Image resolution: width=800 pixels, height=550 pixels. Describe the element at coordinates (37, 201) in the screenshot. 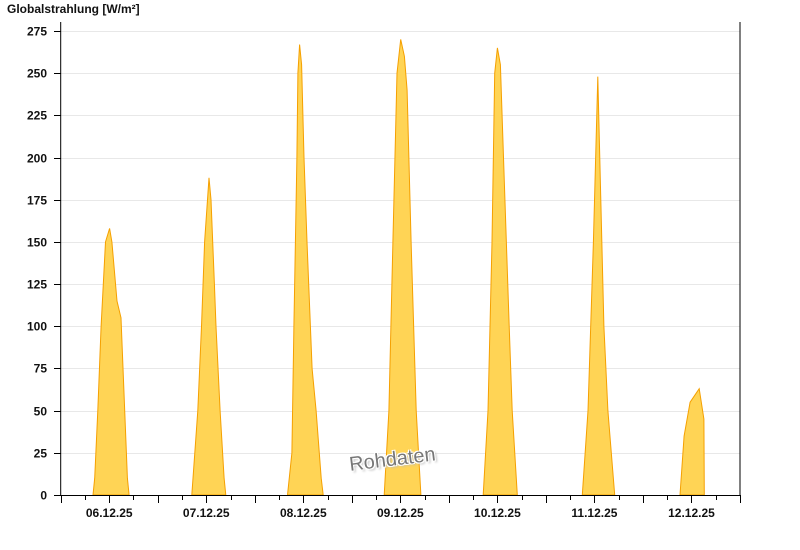

I see `y-tick-label: 175` at that location.